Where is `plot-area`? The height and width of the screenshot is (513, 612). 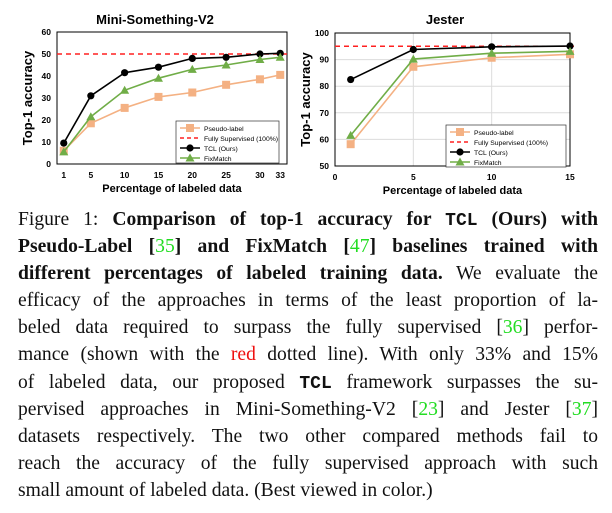 plot-area is located at coordinates (172, 98).